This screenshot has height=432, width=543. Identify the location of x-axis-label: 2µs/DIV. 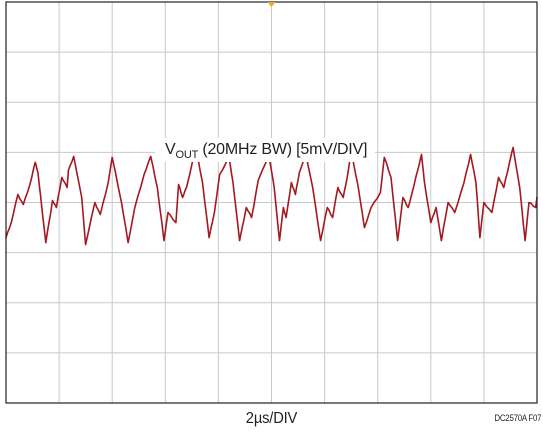
(271, 418).